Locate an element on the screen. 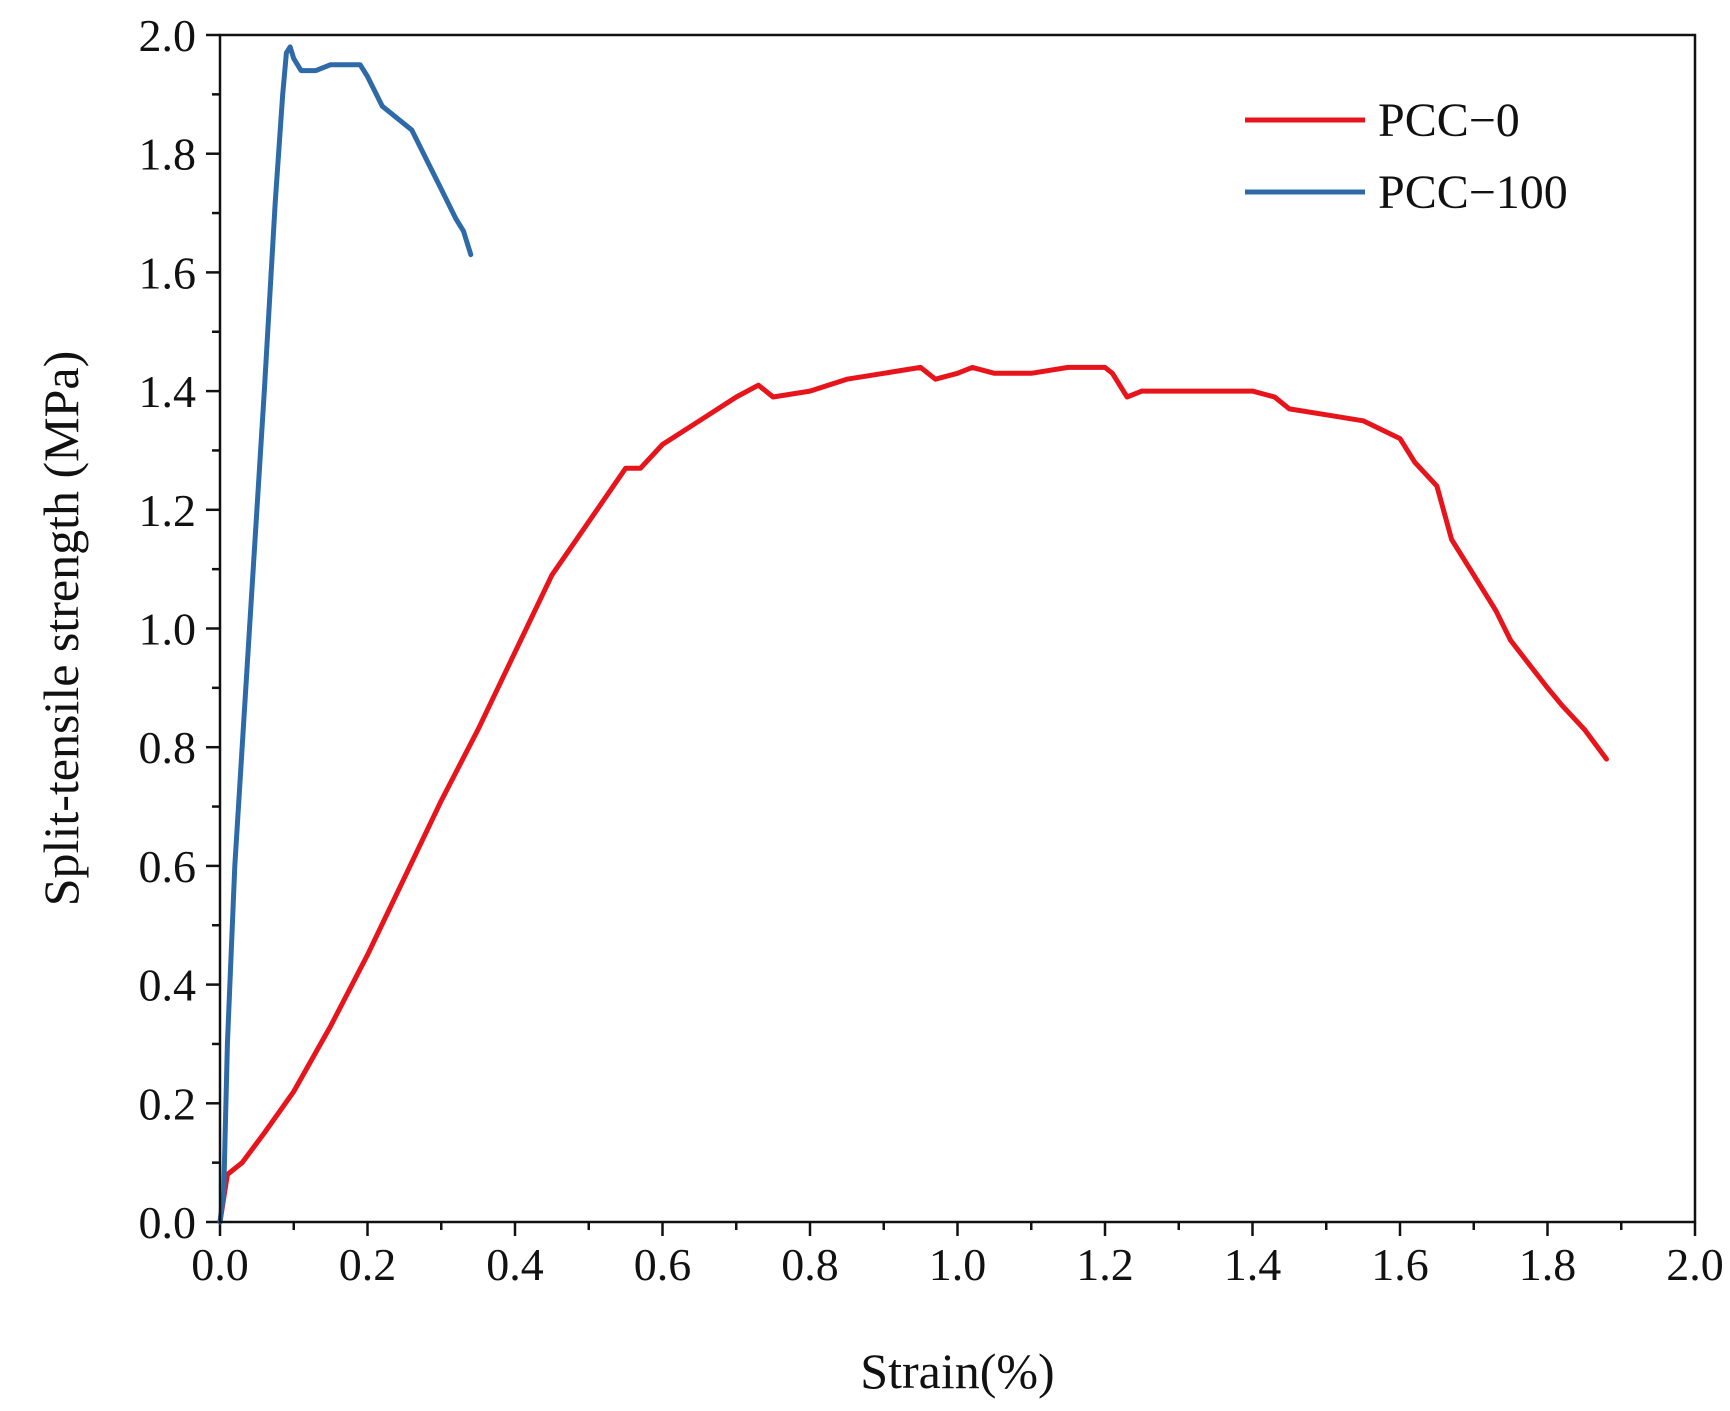 This screenshot has width=1730, height=1411. x-tick-label: 1.4 is located at coordinates (1253, 1264).